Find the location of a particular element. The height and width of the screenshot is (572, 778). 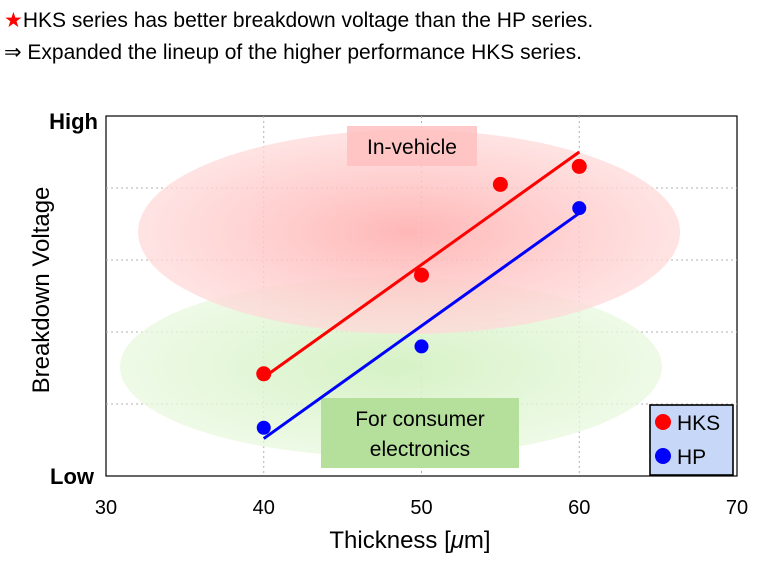

in-vehicle-label: In-vehicle is located at coordinates (412, 147).